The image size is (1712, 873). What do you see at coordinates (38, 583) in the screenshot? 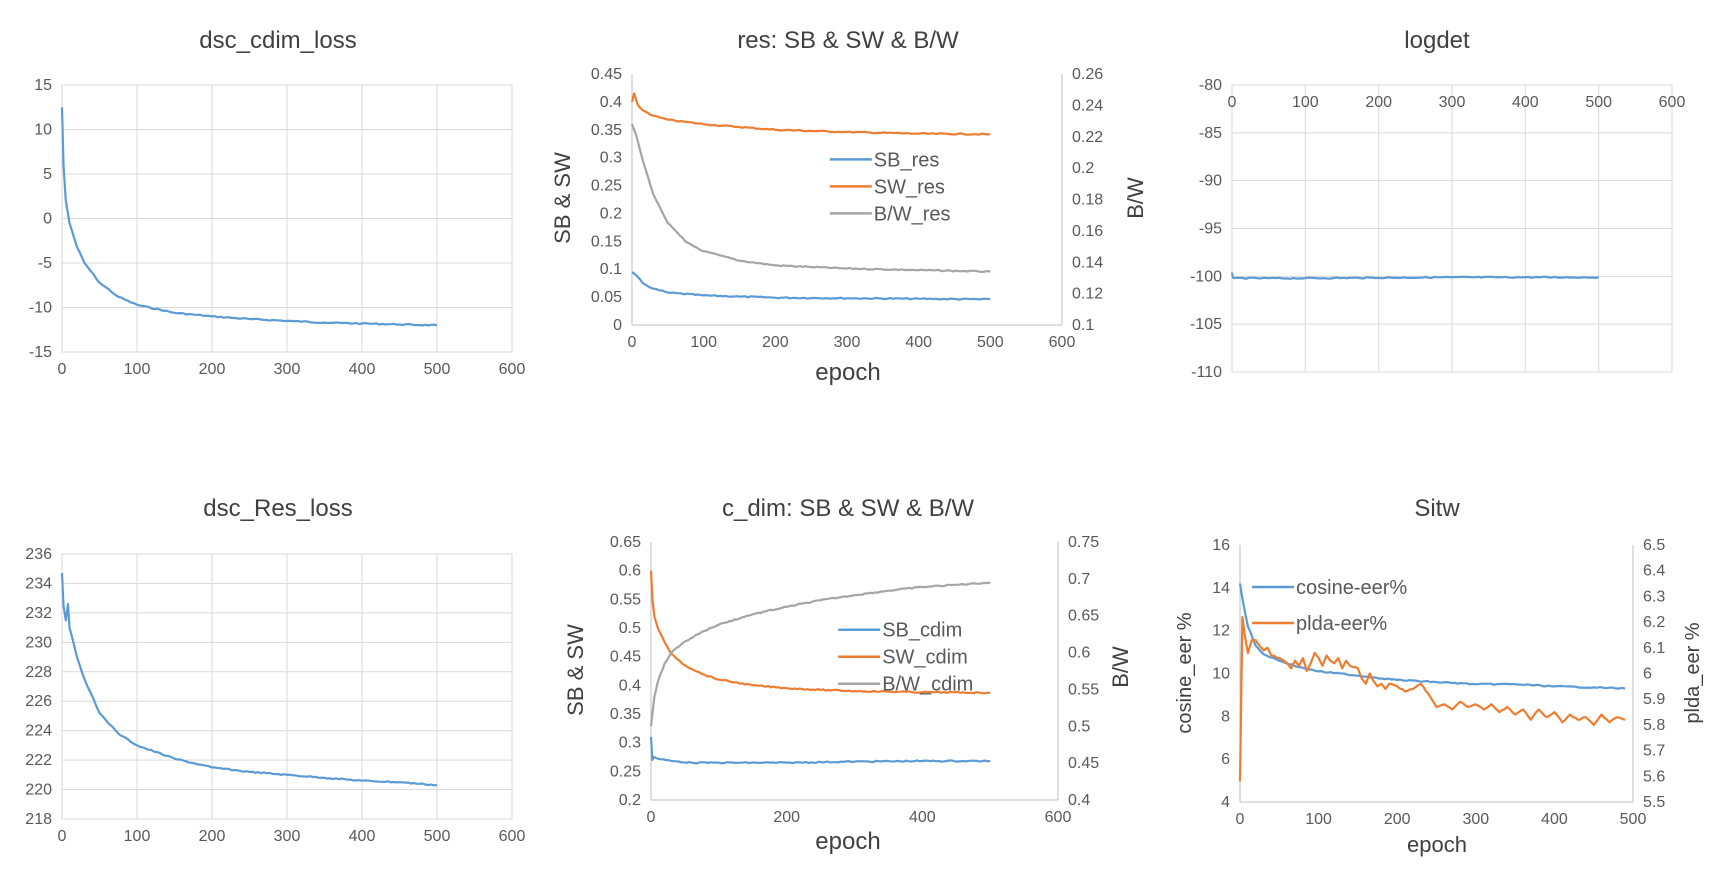
I see `y-tick-label: 234` at bounding box center [38, 583].